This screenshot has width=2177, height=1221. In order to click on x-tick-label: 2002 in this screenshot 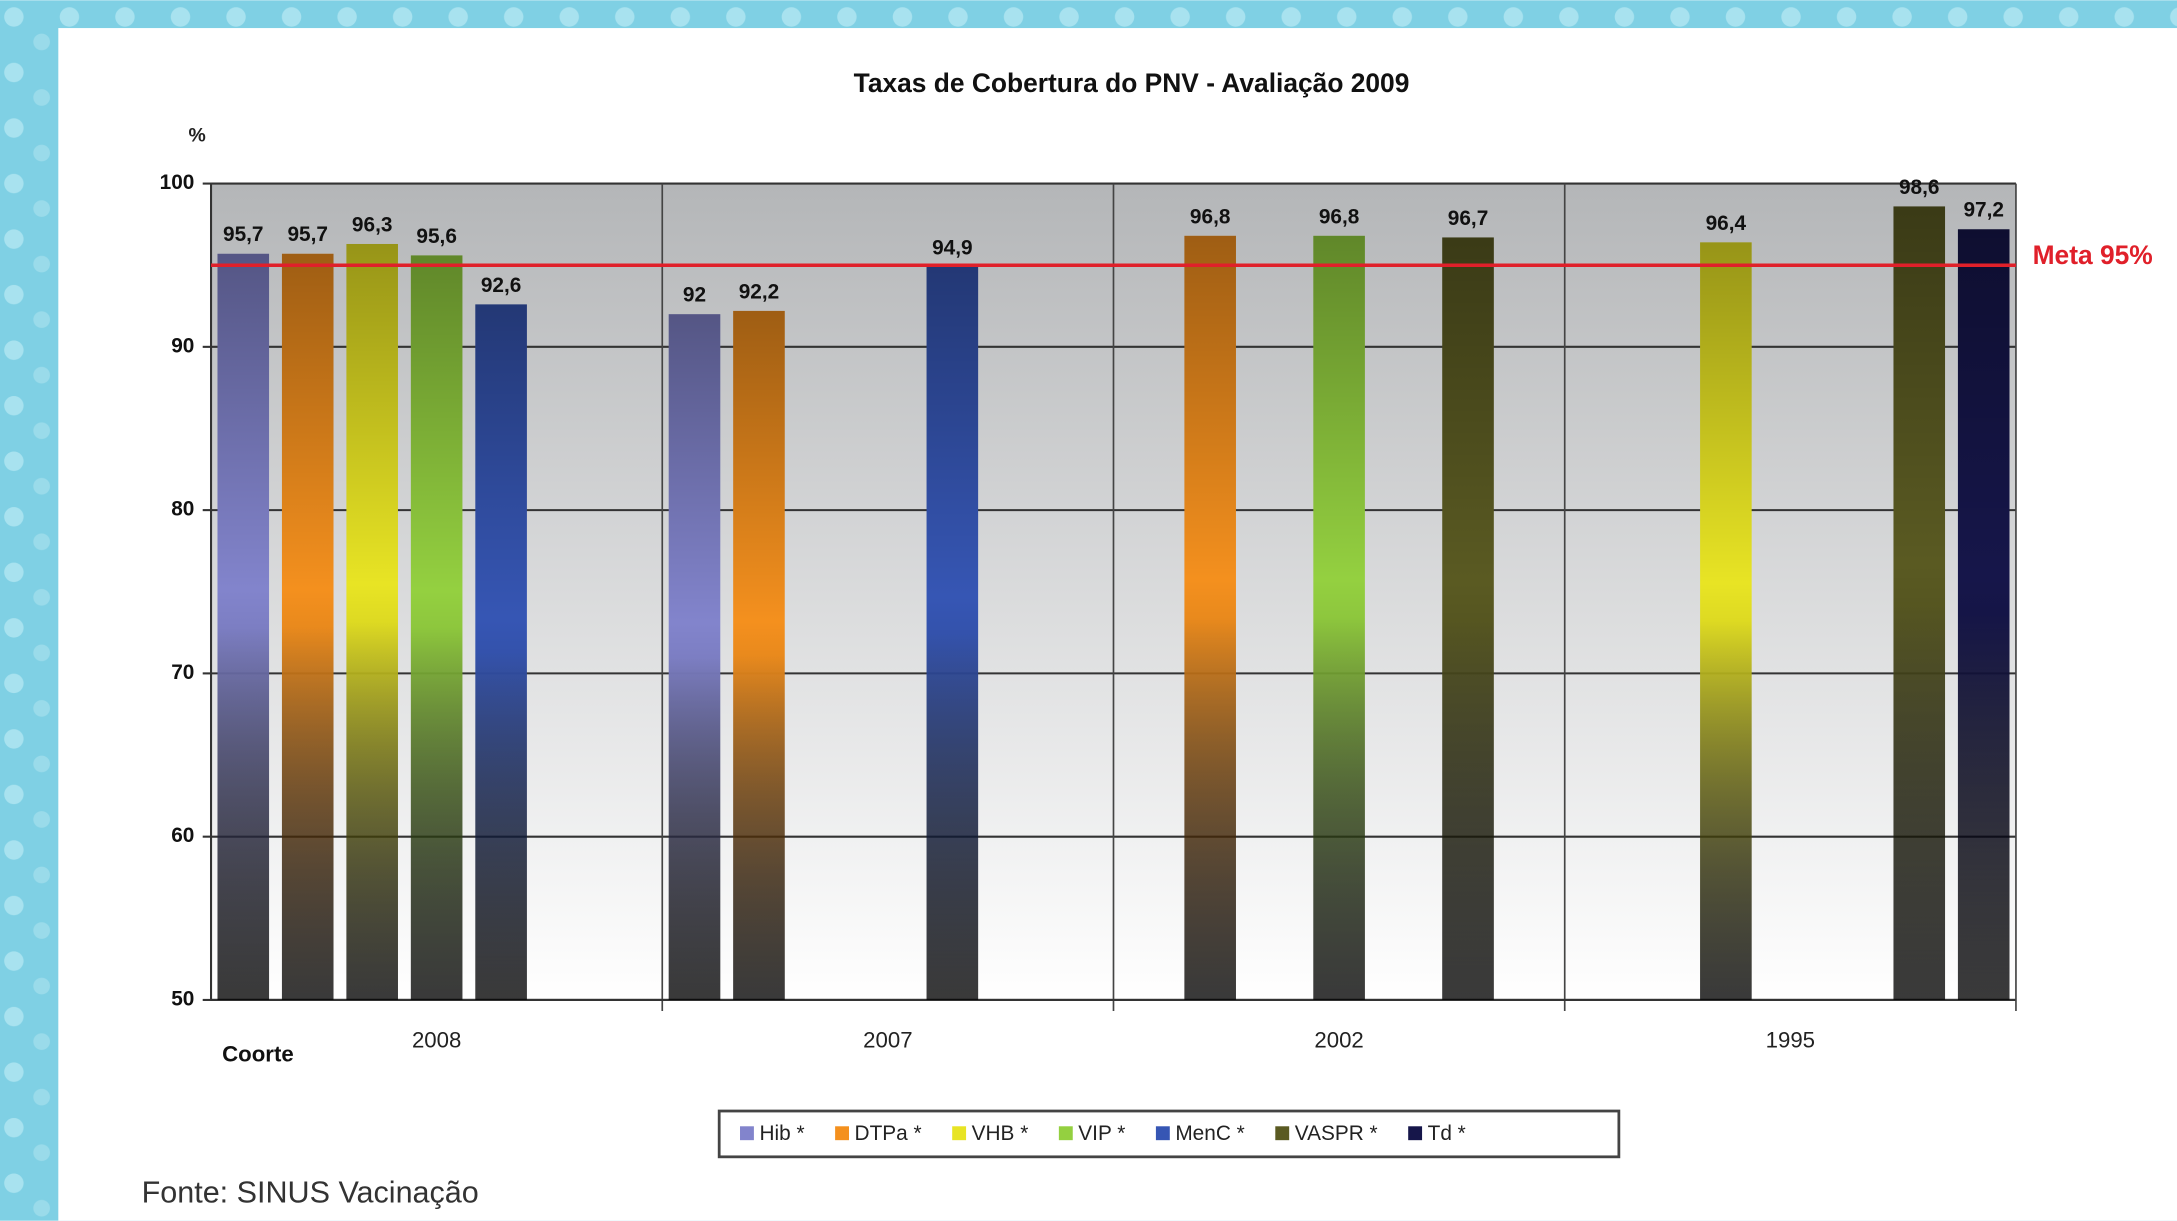, I will do `click(1338, 1039)`.